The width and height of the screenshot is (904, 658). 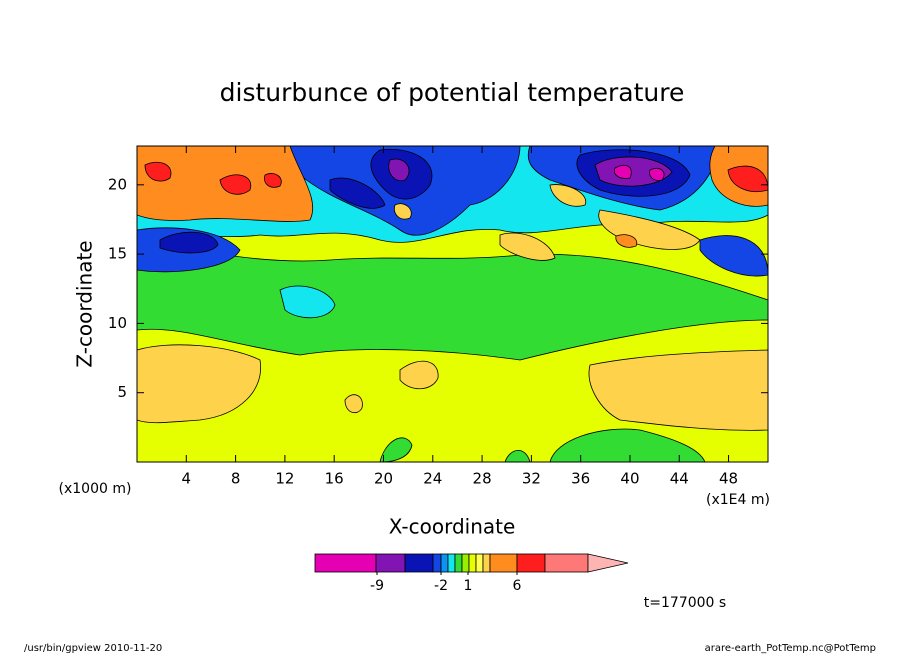 I want to click on y-axis-label: Z-coordinate, so click(x=85, y=303).